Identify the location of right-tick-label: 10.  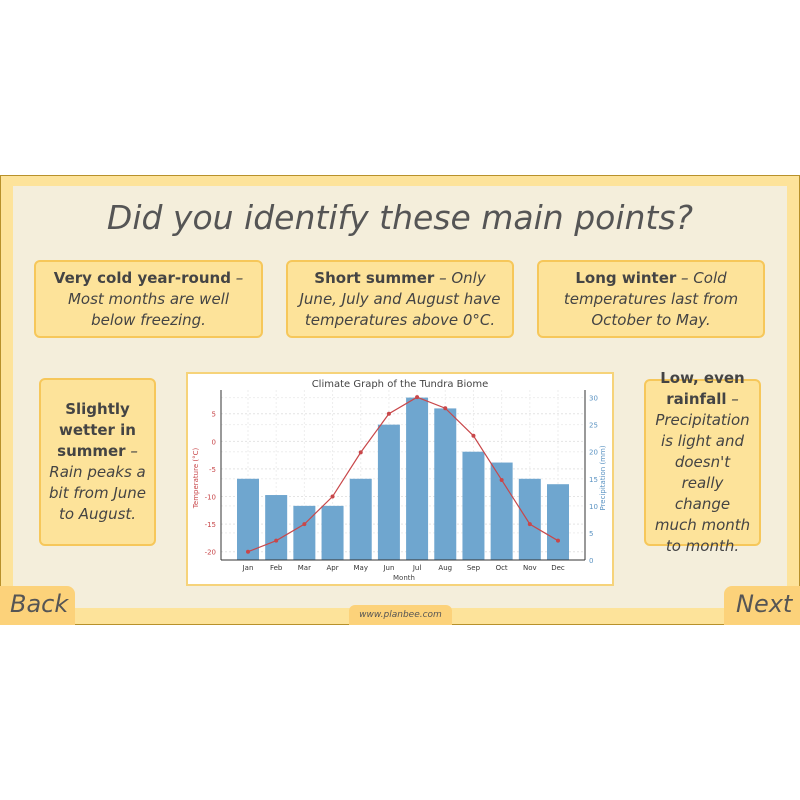
(593, 507).